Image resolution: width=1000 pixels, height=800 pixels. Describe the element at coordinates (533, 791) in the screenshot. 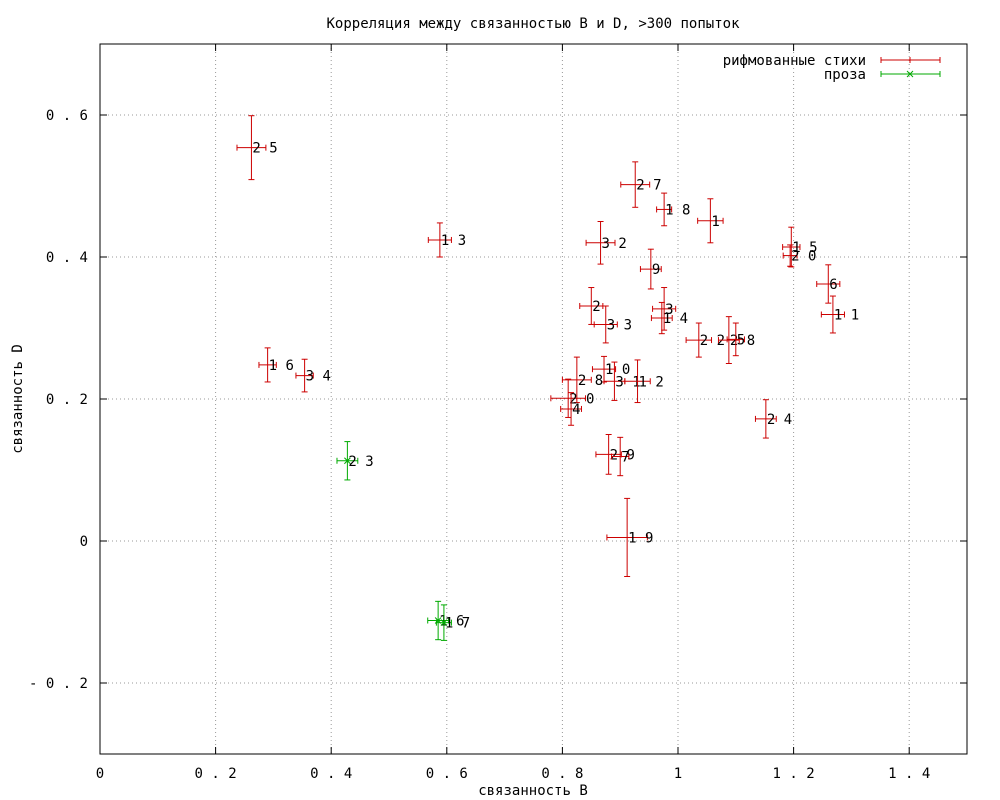

I see `x-axis-label: связанность B` at that location.